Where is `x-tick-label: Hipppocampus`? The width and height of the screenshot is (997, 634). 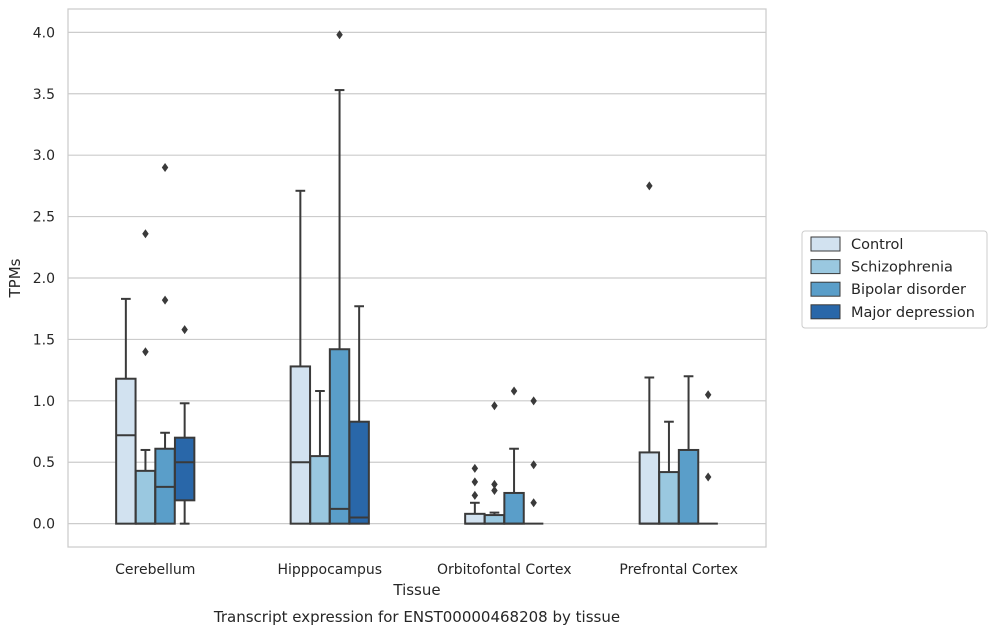
x-tick-label: Hipppocampus is located at coordinates (329, 570).